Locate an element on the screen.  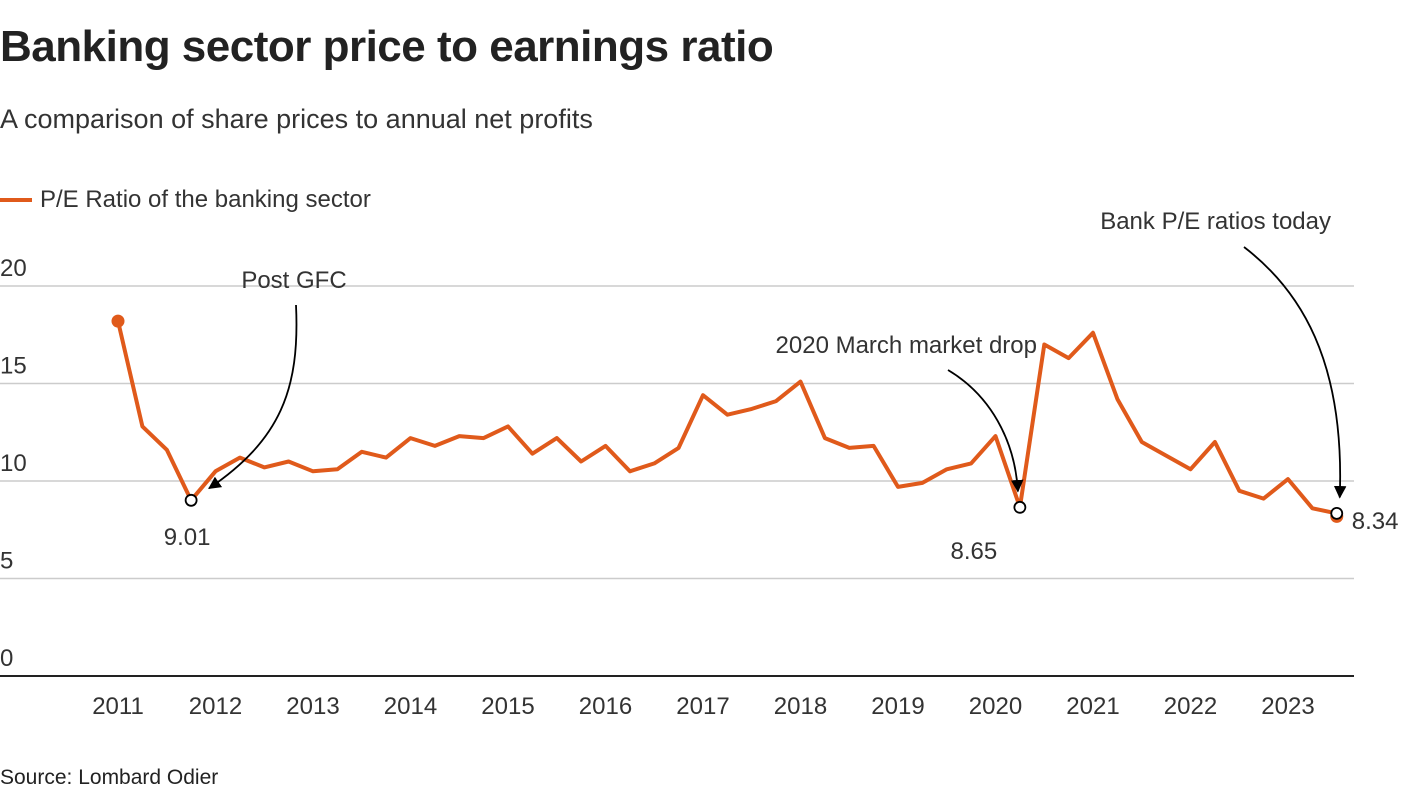
annotation-arrow-2020-march-market-drop is located at coordinates (985, 431).